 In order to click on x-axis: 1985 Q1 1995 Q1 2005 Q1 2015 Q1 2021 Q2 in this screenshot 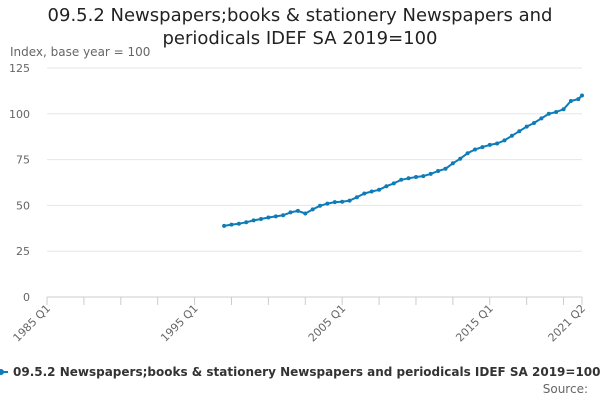, I will do `click(300, 321)`.